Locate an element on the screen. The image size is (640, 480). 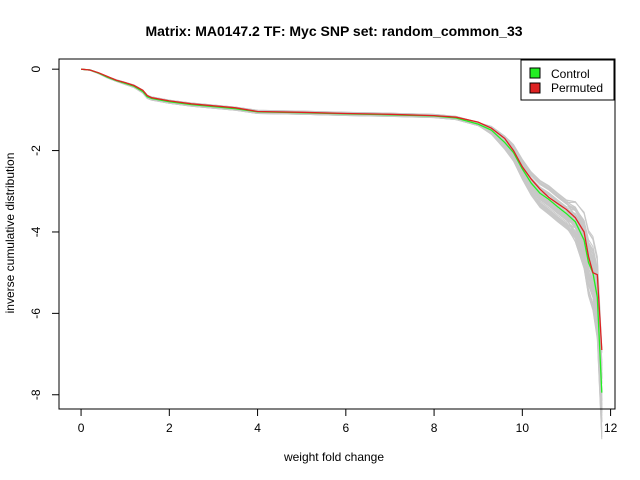
legend-swatch-control is located at coordinates (535, 73).